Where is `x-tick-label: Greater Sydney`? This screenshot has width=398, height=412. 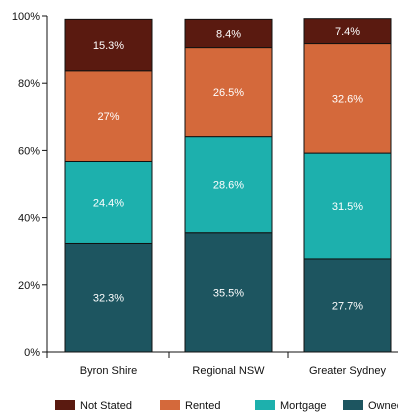
x-tick-label: Greater Sydney is located at coordinates (348, 371).